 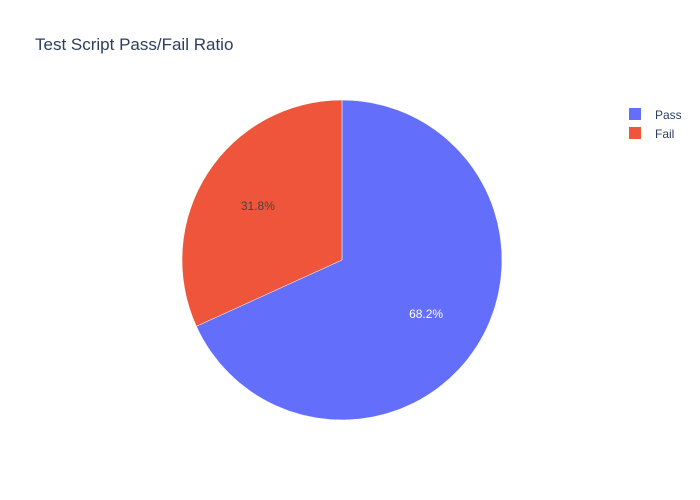 I want to click on slice-label-fail: 31.8%, so click(x=258, y=206).